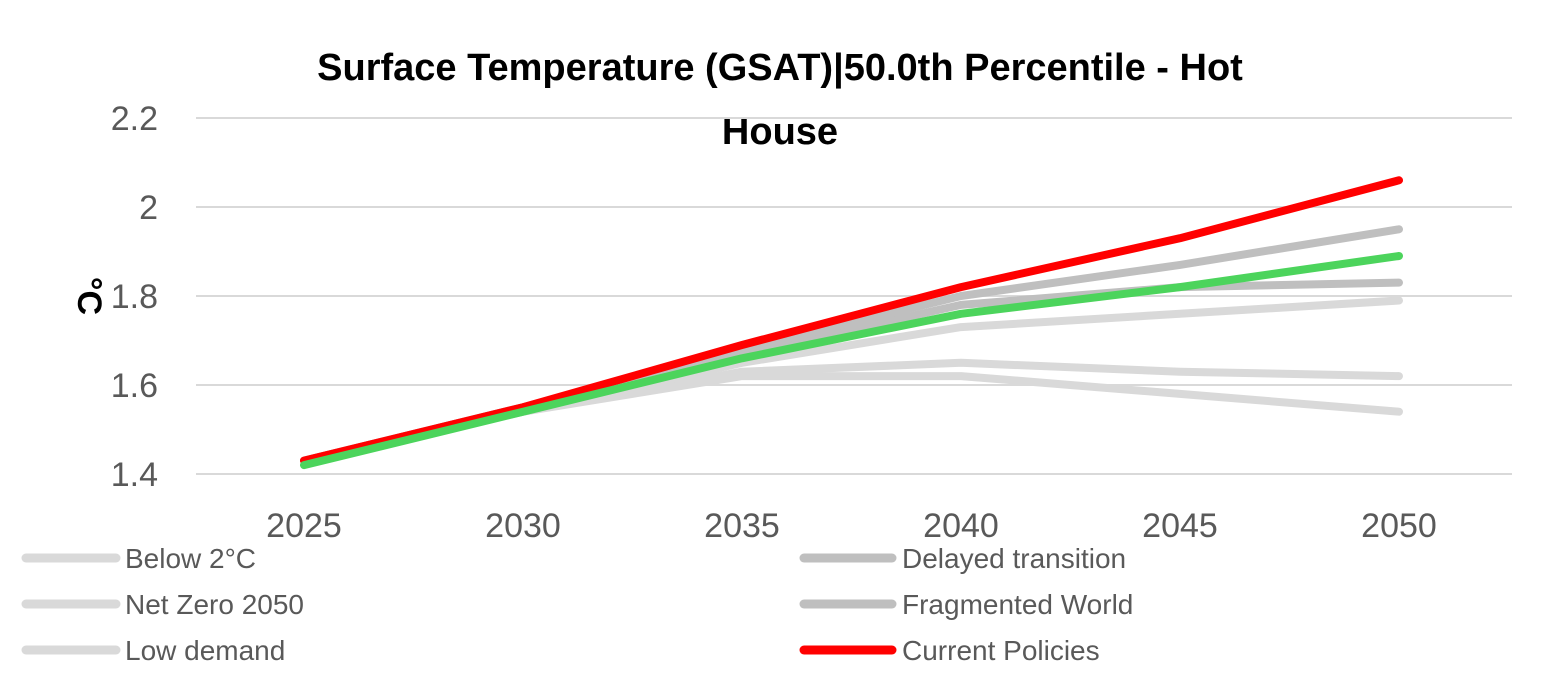 The width and height of the screenshot is (1559, 676). What do you see at coordinates (134, 119) in the screenshot?
I see `y-tick-label: 2.2` at bounding box center [134, 119].